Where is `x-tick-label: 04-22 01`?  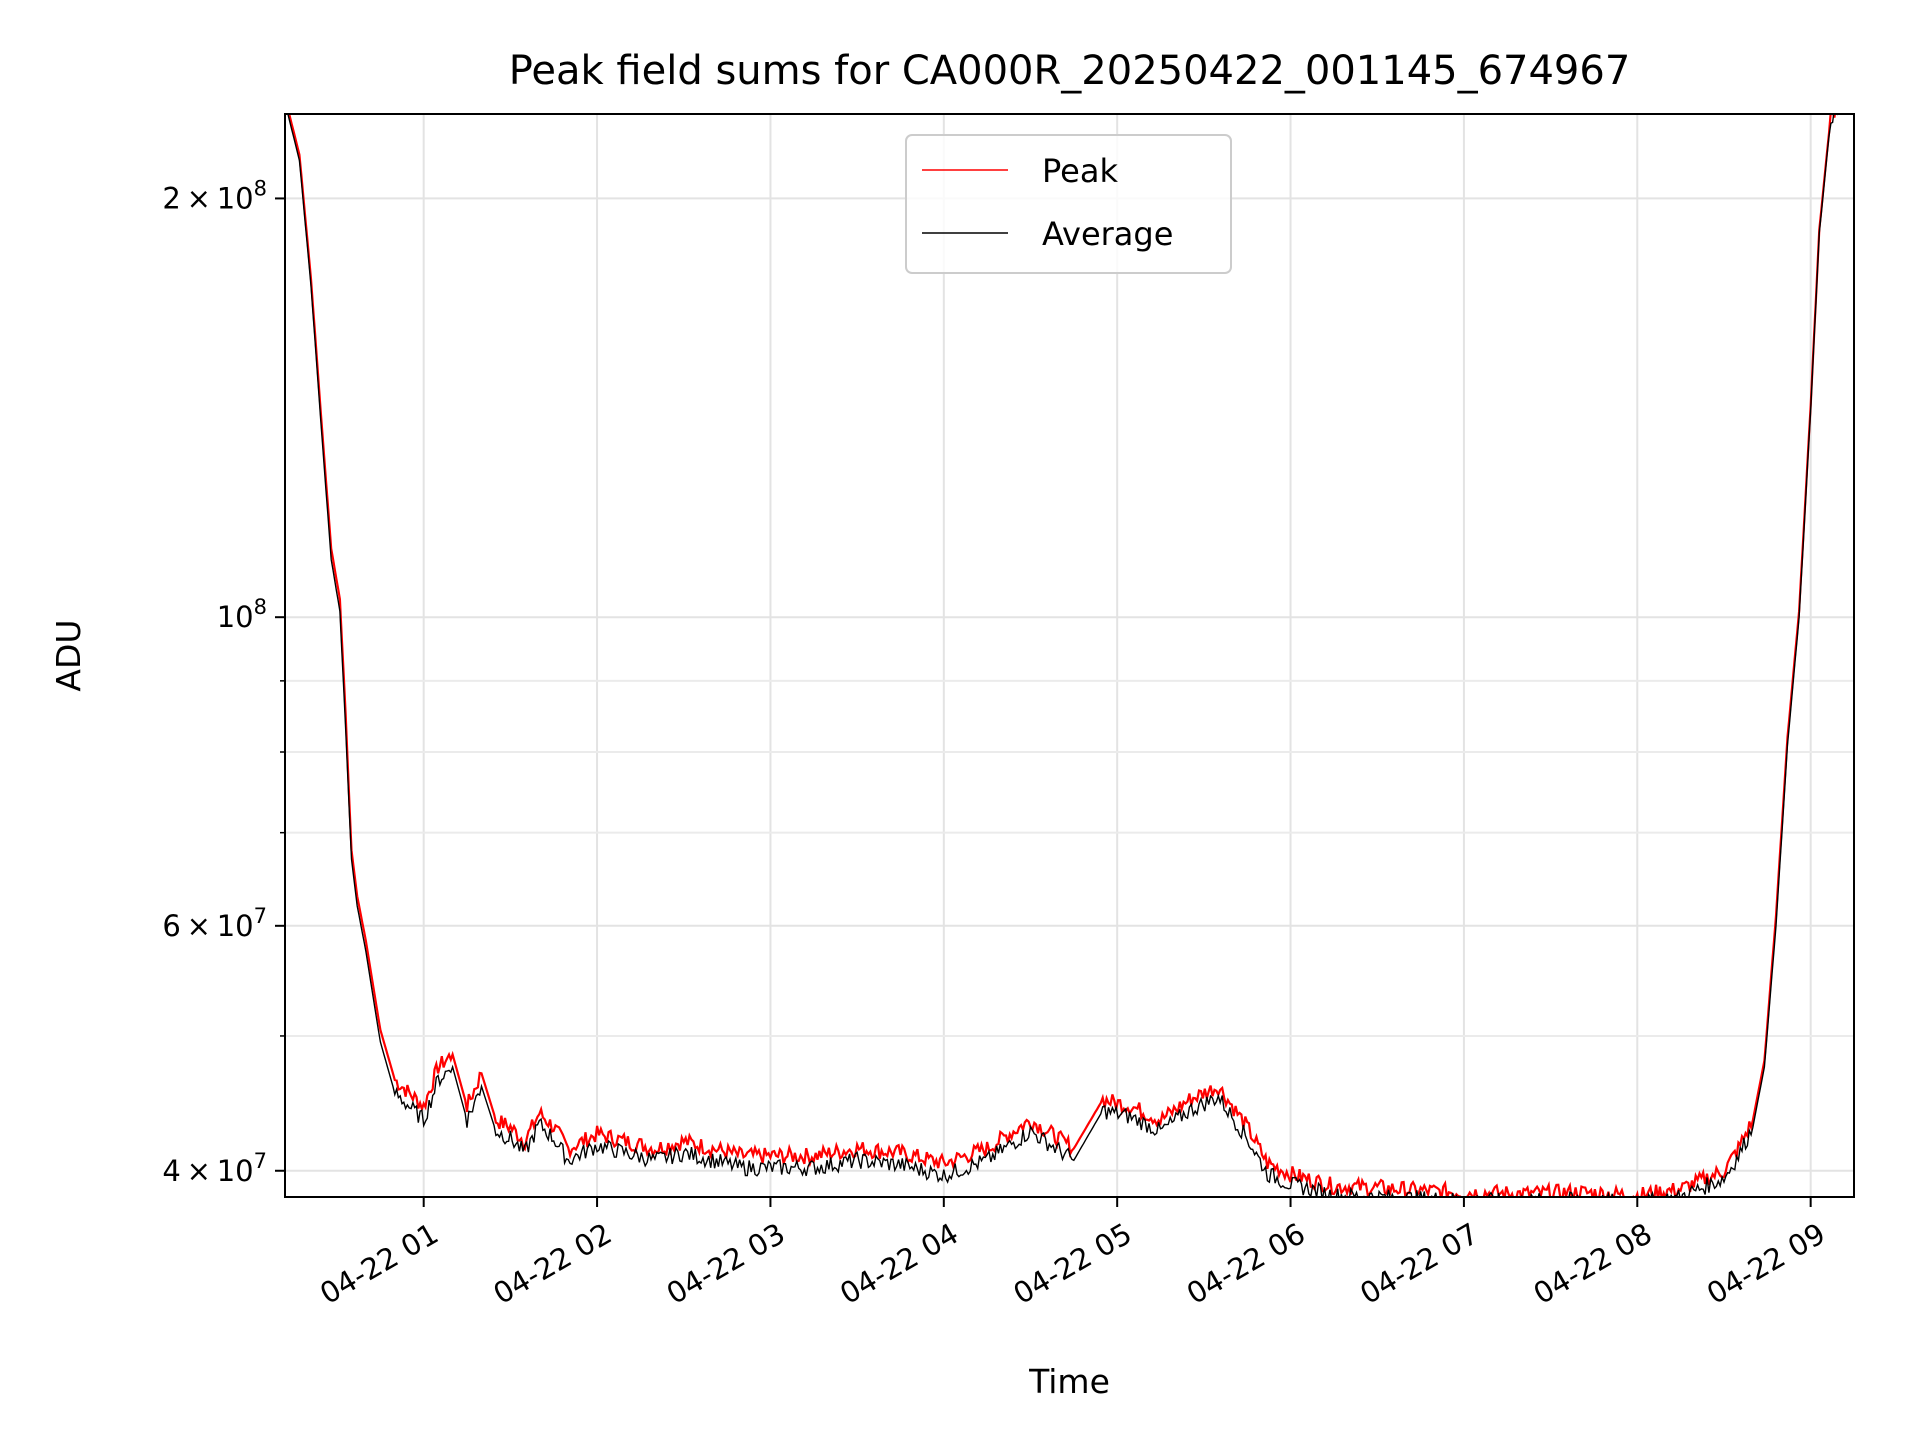 x-tick-label: 04-22 01 is located at coordinates (379, 1263).